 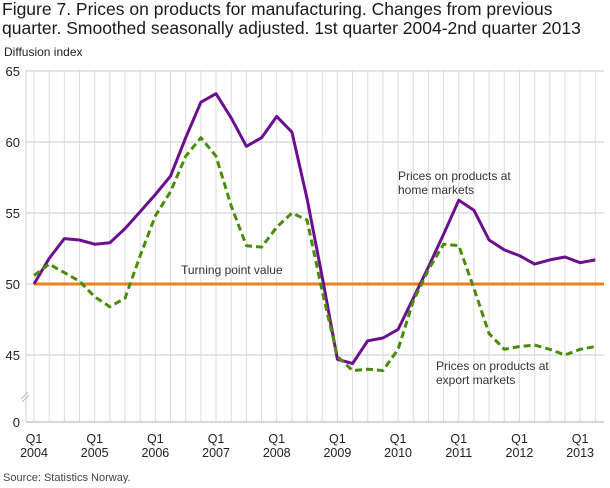 What do you see at coordinates (492, 366) in the screenshot?
I see `annotation-export-line1: Prices on products at` at bounding box center [492, 366].